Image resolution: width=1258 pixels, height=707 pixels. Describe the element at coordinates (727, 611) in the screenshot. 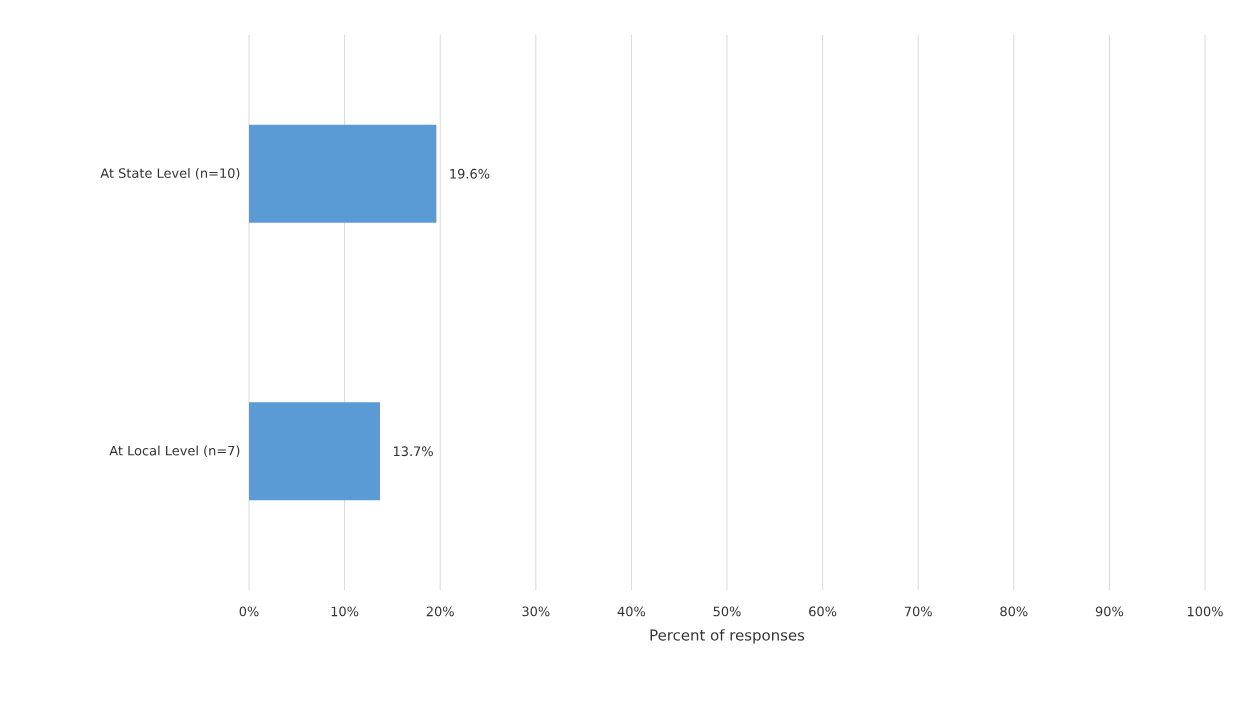

I see `x-tick-label: 50%` at that location.